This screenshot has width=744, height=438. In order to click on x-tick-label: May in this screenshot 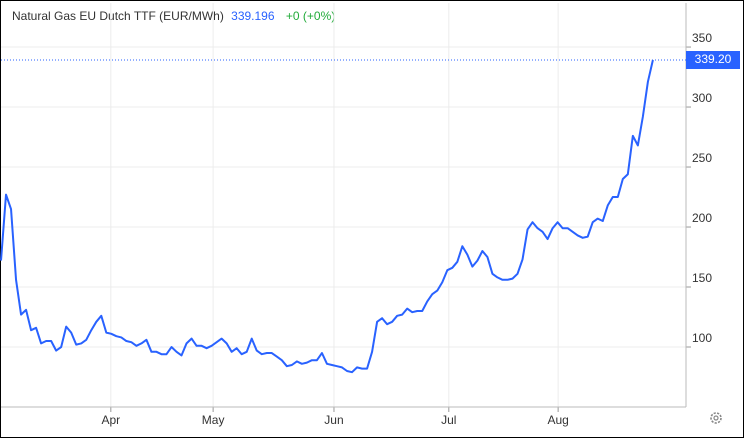, I will do `click(213, 420)`.